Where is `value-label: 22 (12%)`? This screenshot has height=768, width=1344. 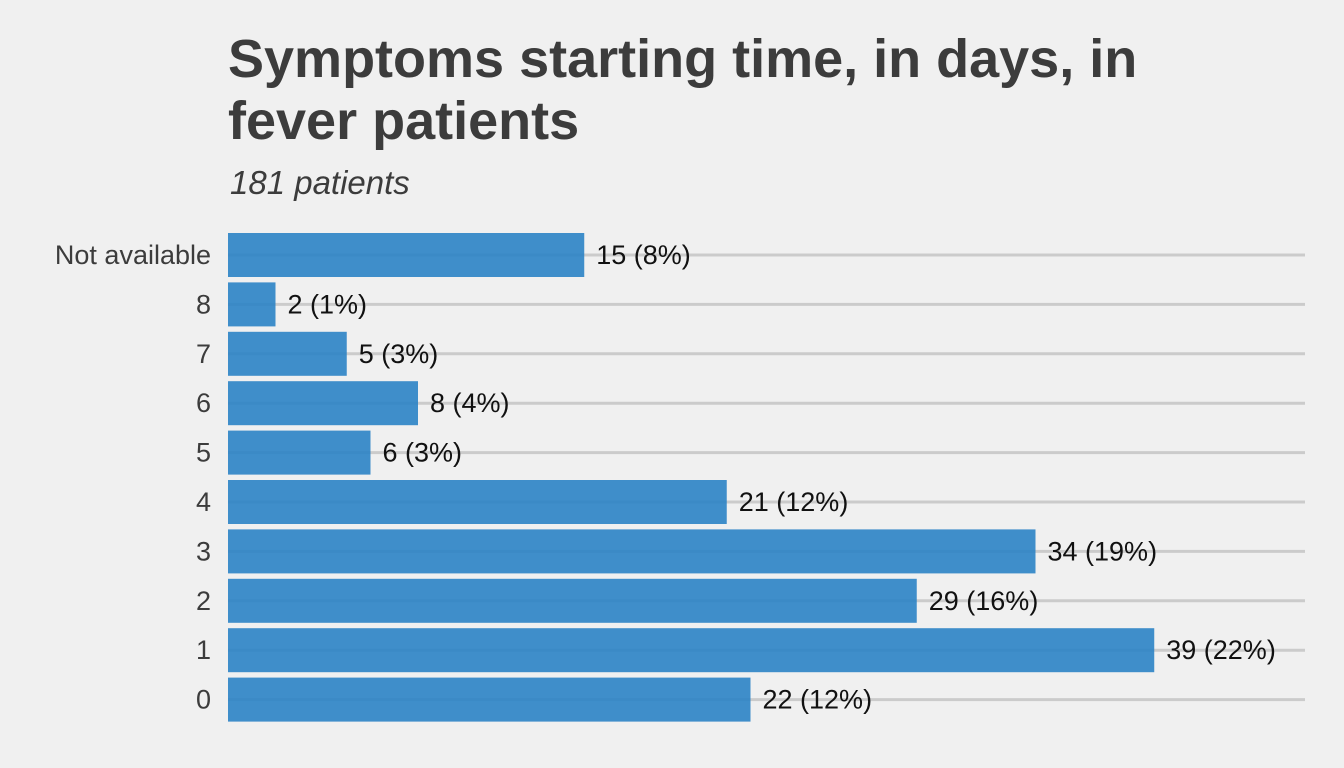
value-label: 22 (12%) is located at coordinates (818, 700).